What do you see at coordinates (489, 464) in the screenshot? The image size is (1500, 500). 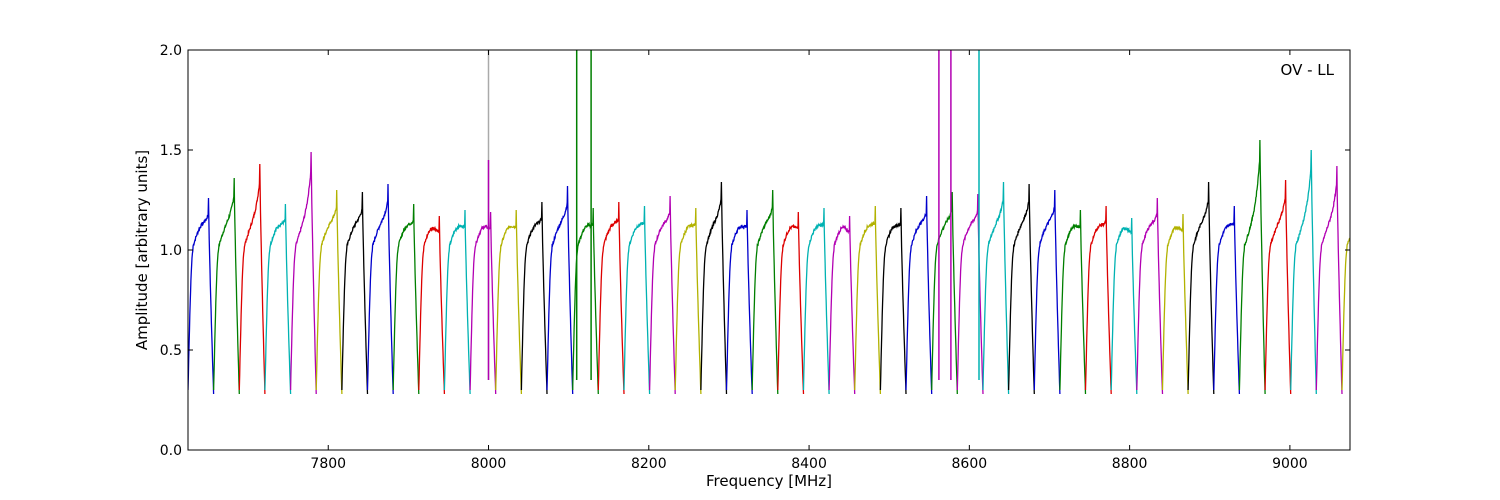 I see `x-tick-label-1: 8000` at bounding box center [489, 464].